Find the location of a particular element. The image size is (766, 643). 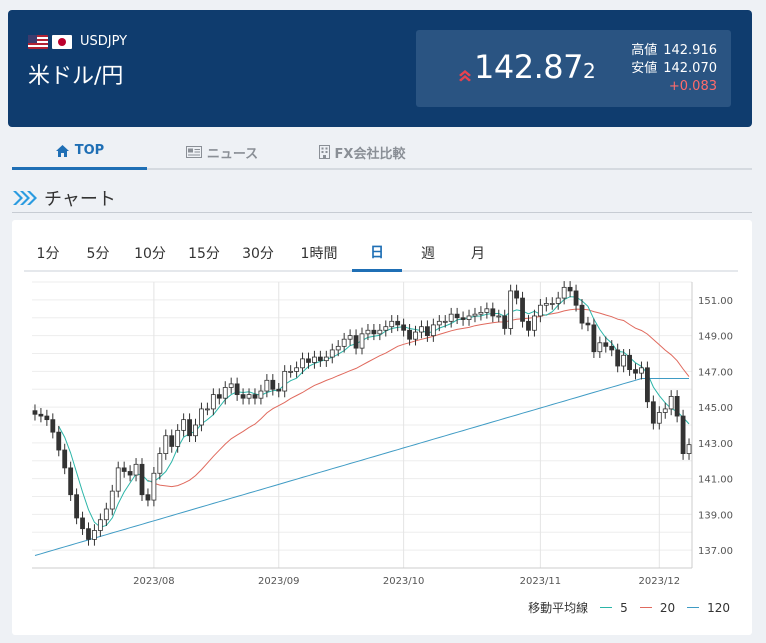

section-divider is located at coordinates (382, 212).